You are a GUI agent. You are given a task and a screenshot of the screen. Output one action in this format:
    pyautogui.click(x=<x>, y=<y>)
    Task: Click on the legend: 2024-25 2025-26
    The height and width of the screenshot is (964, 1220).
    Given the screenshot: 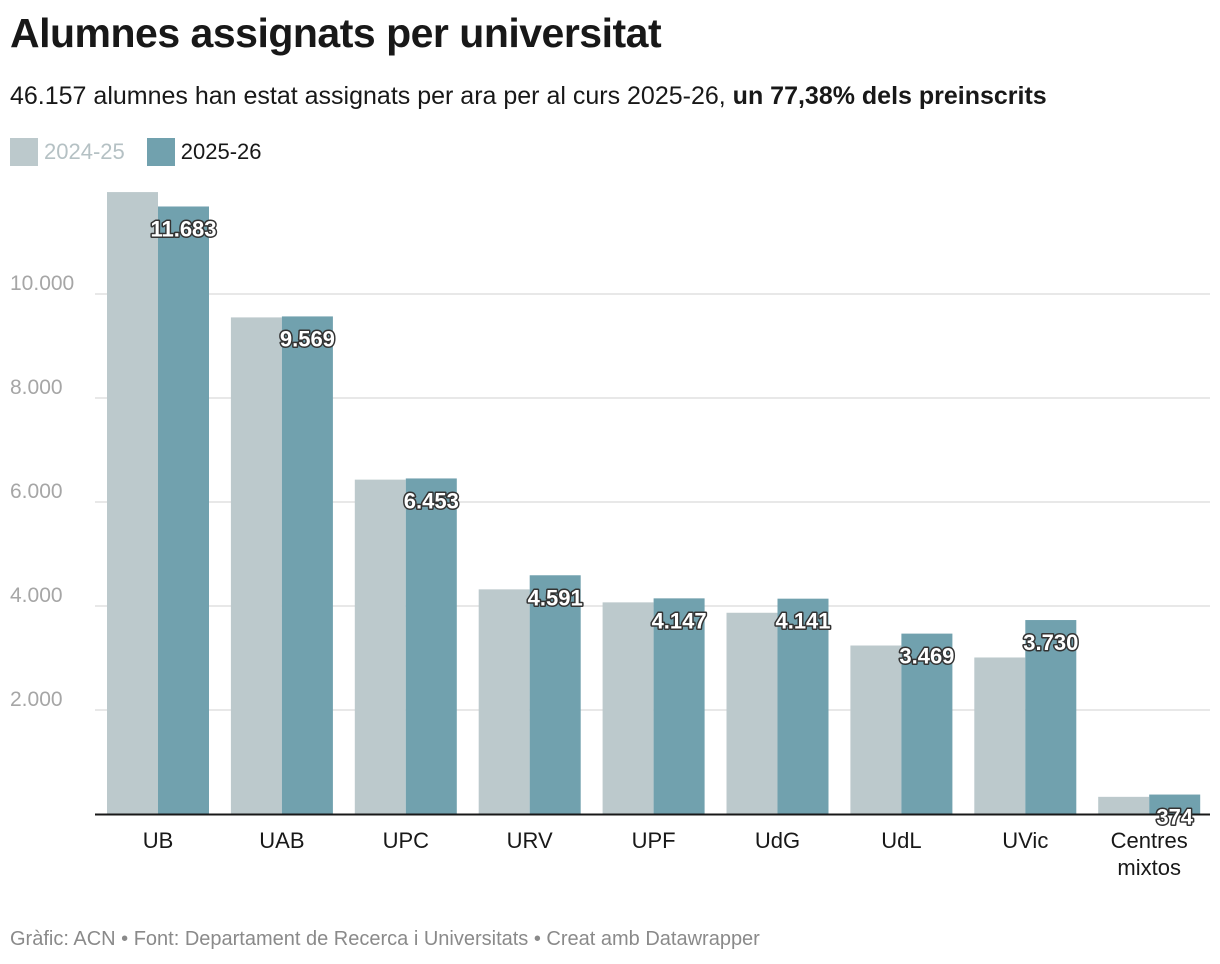 What is the action you would take?
    pyautogui.click(x=147, y=152)
    